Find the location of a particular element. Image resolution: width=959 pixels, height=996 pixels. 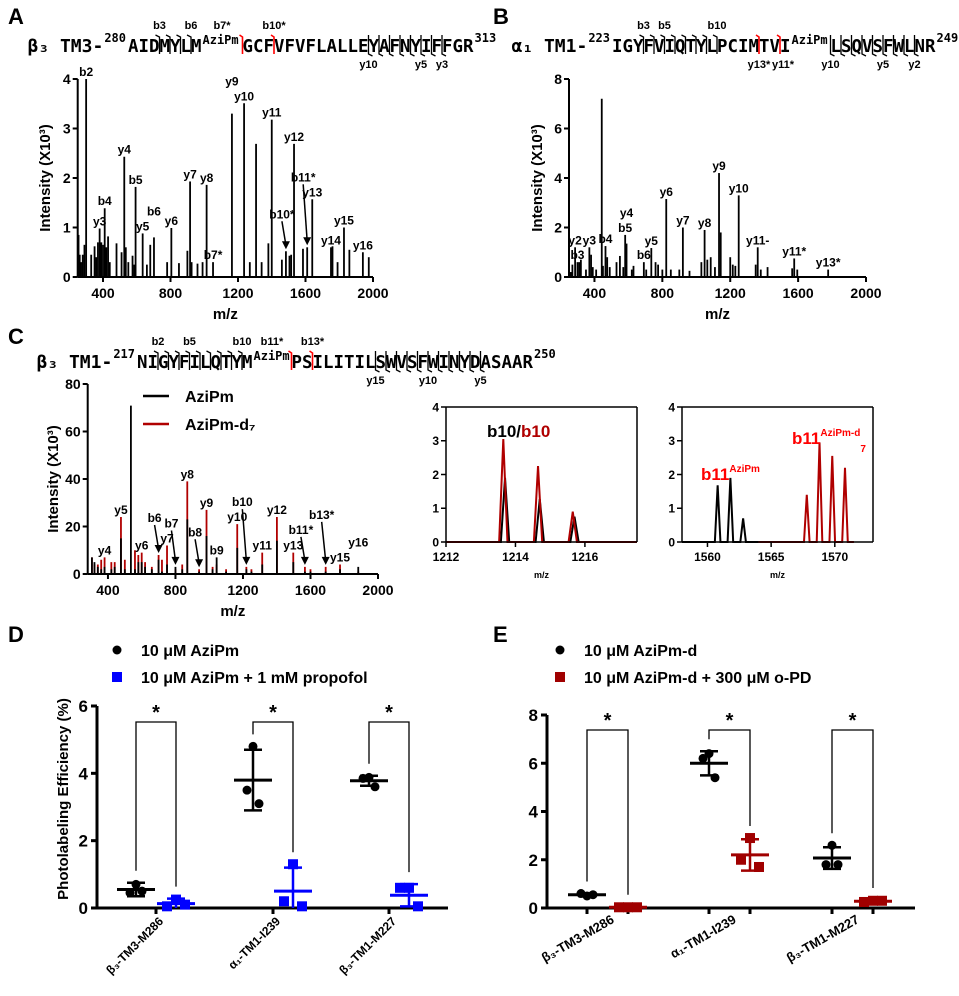

peak-label: y16 is located at coordinates (363, 245).